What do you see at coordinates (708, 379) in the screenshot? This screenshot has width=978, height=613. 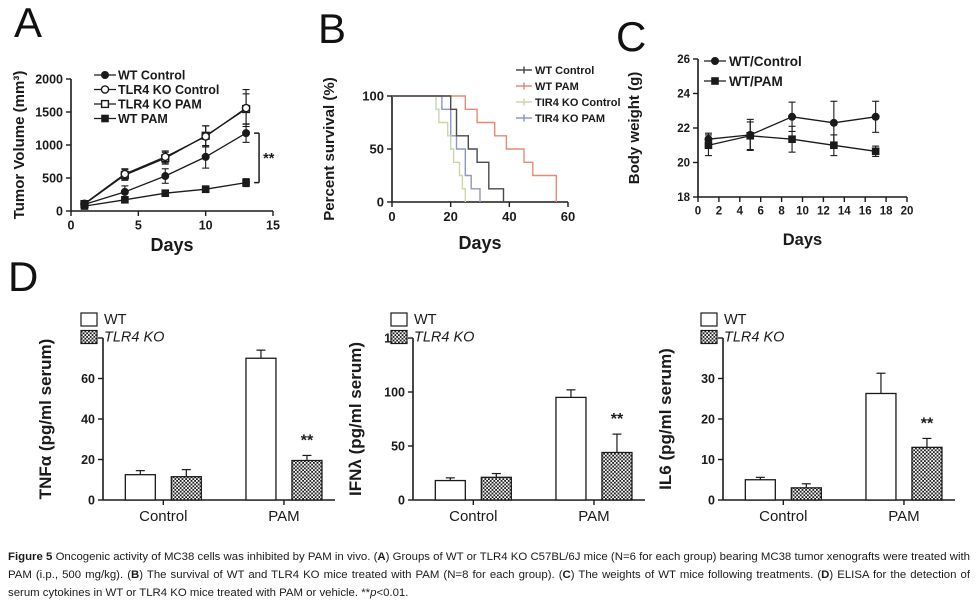 I see `svg-text: 30` at bounding box center [708, 379].